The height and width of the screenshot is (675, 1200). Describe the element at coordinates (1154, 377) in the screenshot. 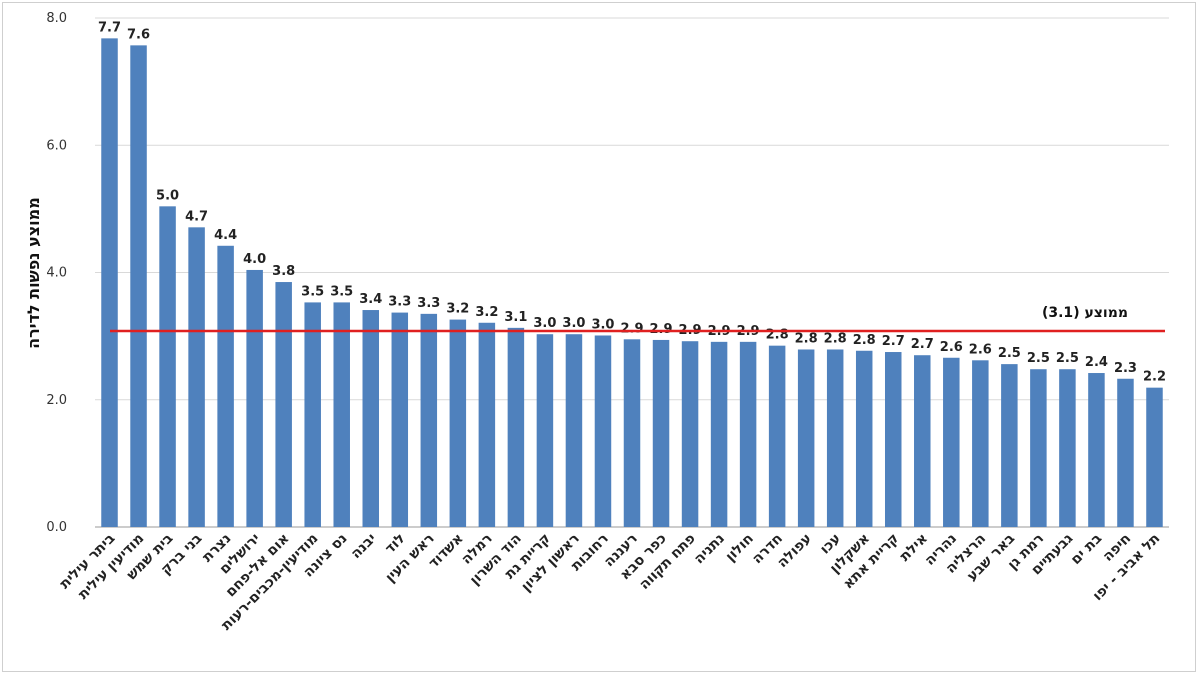

I see `data-label: 2.2` at that location.